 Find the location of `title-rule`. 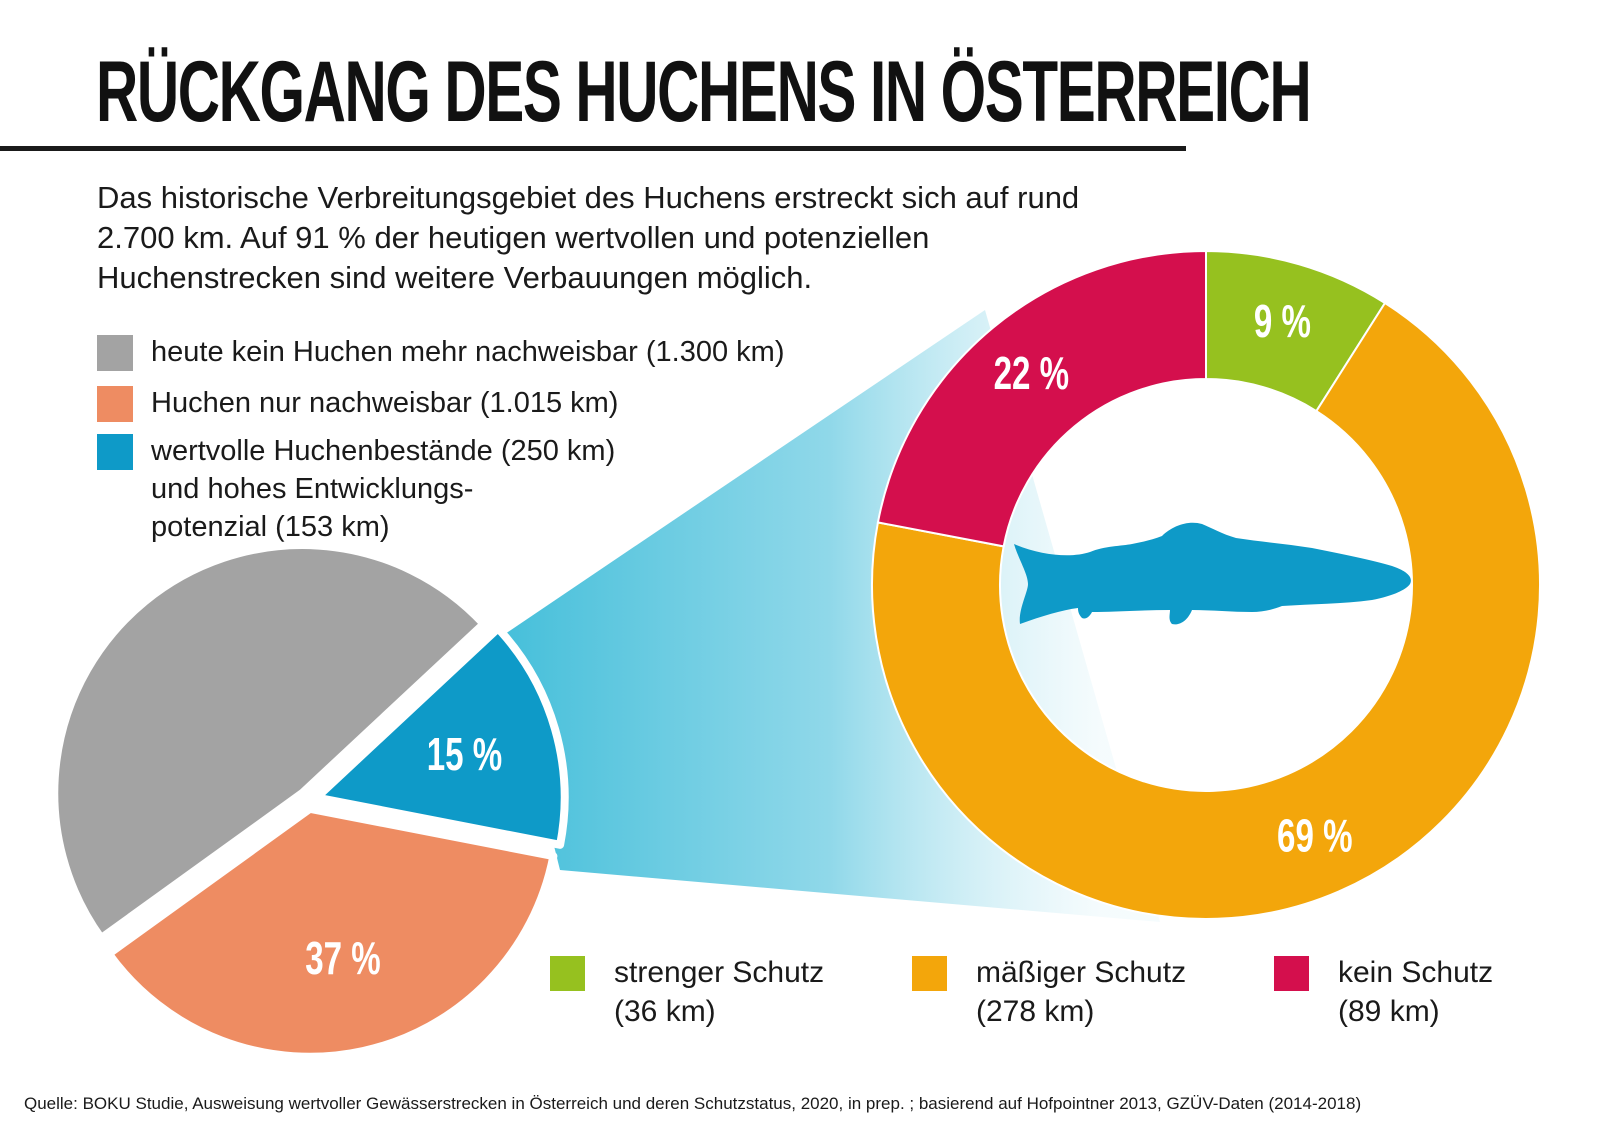

title-rule is located at coordinates (593, 148).